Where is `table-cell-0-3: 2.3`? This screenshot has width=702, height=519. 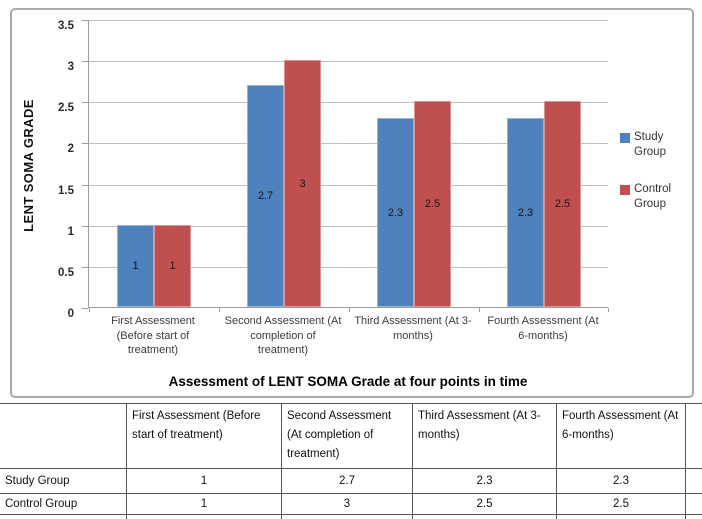 table-cell-0-3: 2.3 is located at coordinates (621, 481).